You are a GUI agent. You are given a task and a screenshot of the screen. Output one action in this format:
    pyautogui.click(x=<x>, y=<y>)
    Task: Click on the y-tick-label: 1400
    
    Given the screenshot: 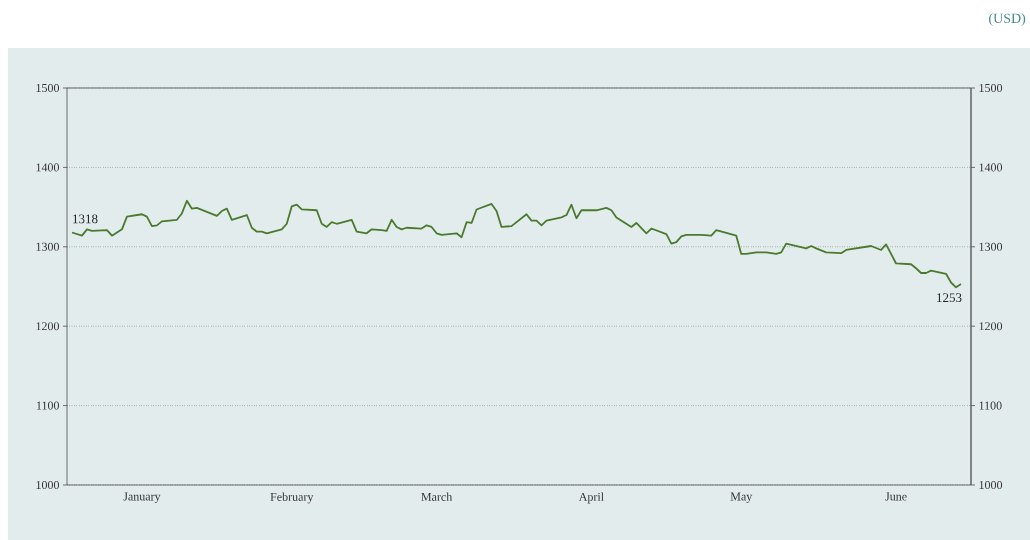 What is the action you would take?
    pyautogui.click(x=48, y=167)
    